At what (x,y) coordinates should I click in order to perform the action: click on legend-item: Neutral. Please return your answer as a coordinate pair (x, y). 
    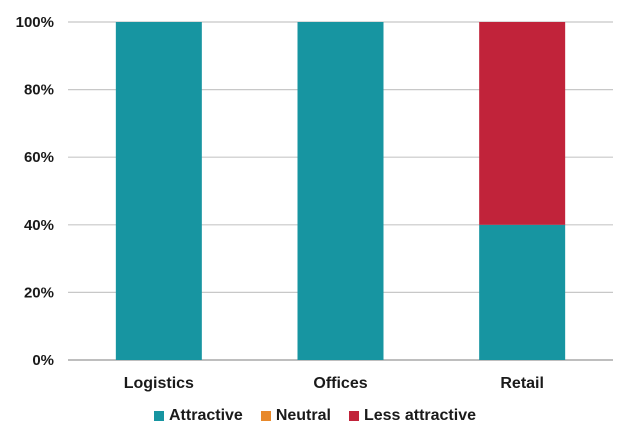
    Looking at the image, I should click on (295, 416).